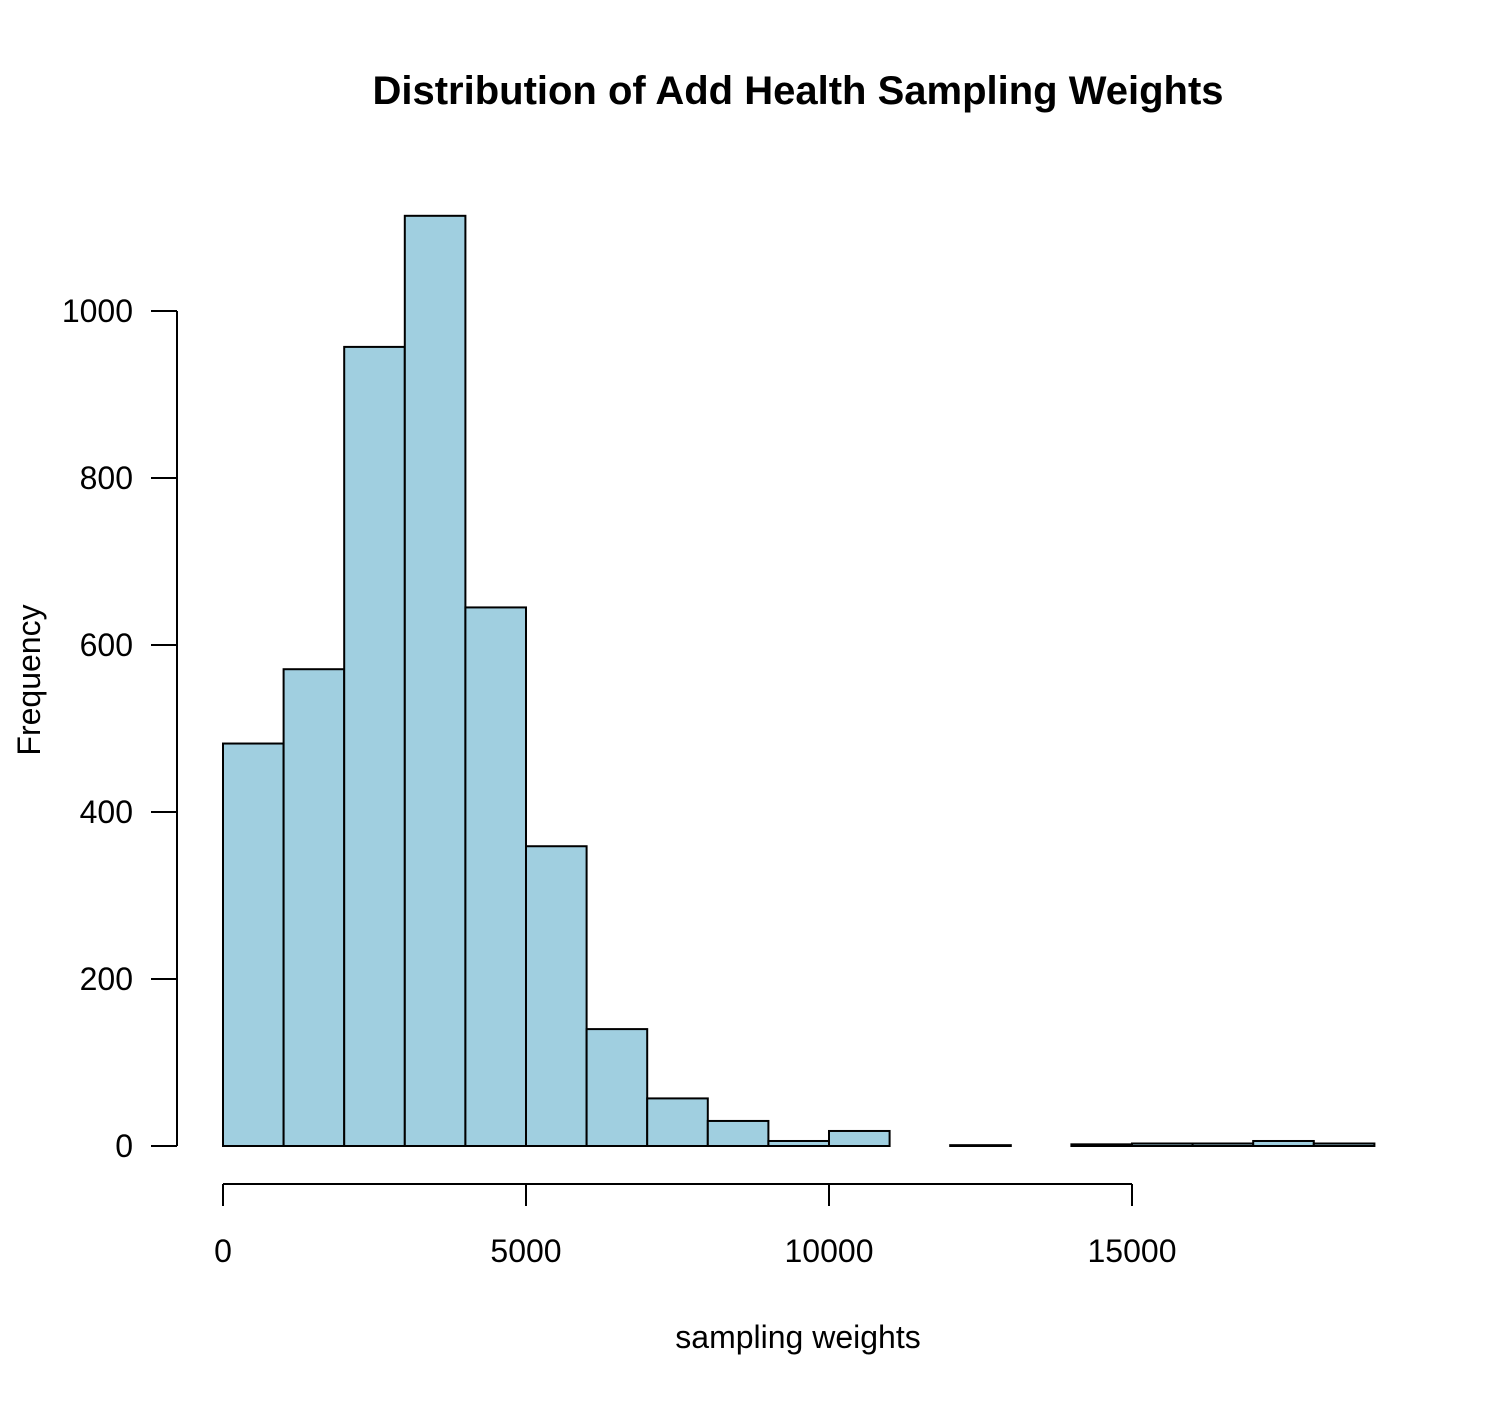 Image resolution: width=1512 pixels, height=1404 pixels. I want to click on x-tick-label: 10000, so click(829, 1251).